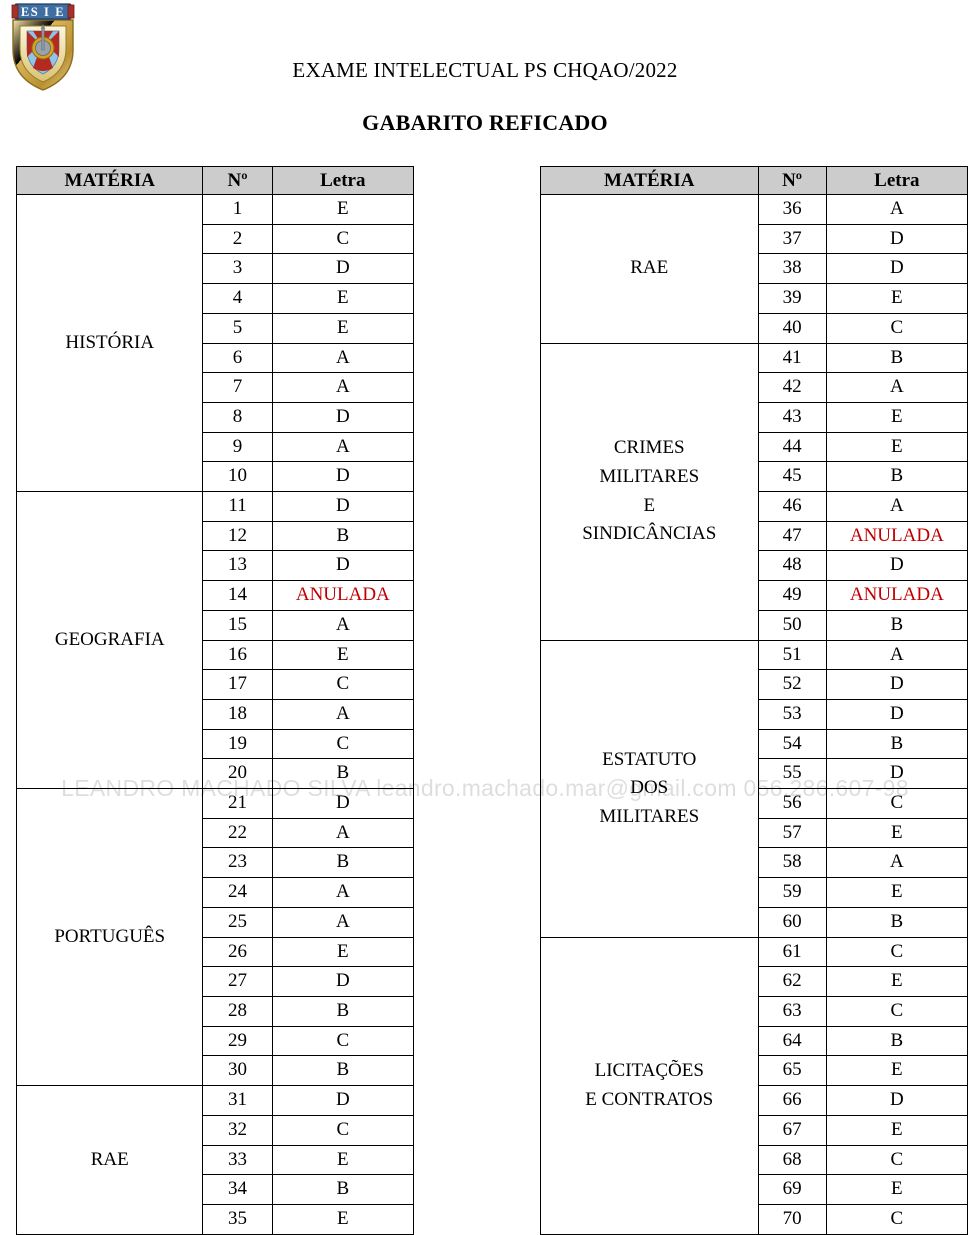  I want to click on table-row: 65 E, so click(755, 1071).